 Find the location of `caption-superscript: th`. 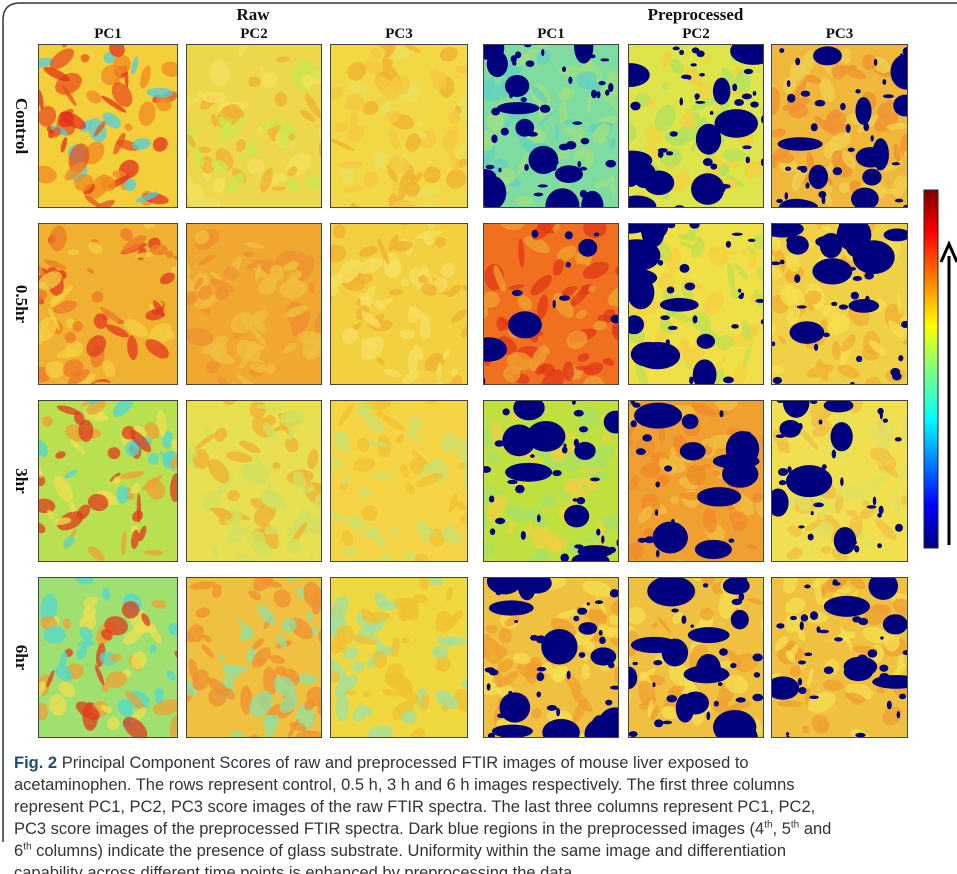

caption-superscript: th is located at coordinates (768, 825).